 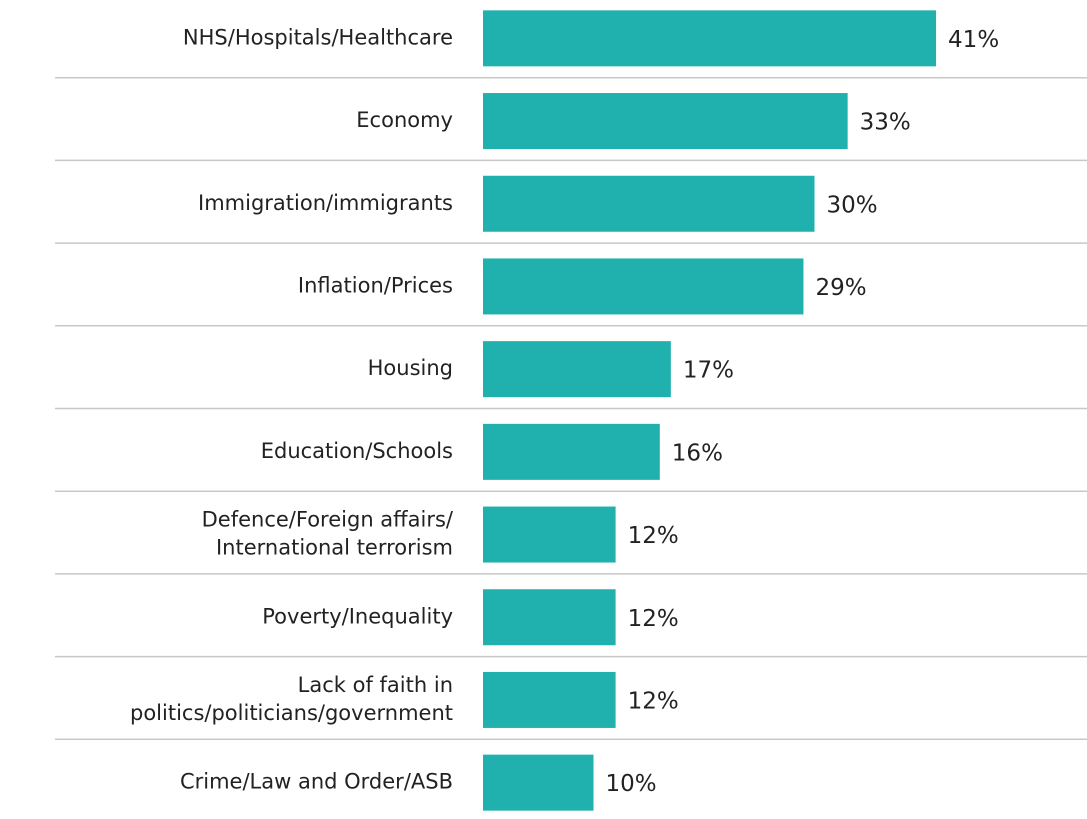 What do you see at coordinates (885, 123) in the screenshot?
I see `value-label: 33%` at bounding box center [885, 123].